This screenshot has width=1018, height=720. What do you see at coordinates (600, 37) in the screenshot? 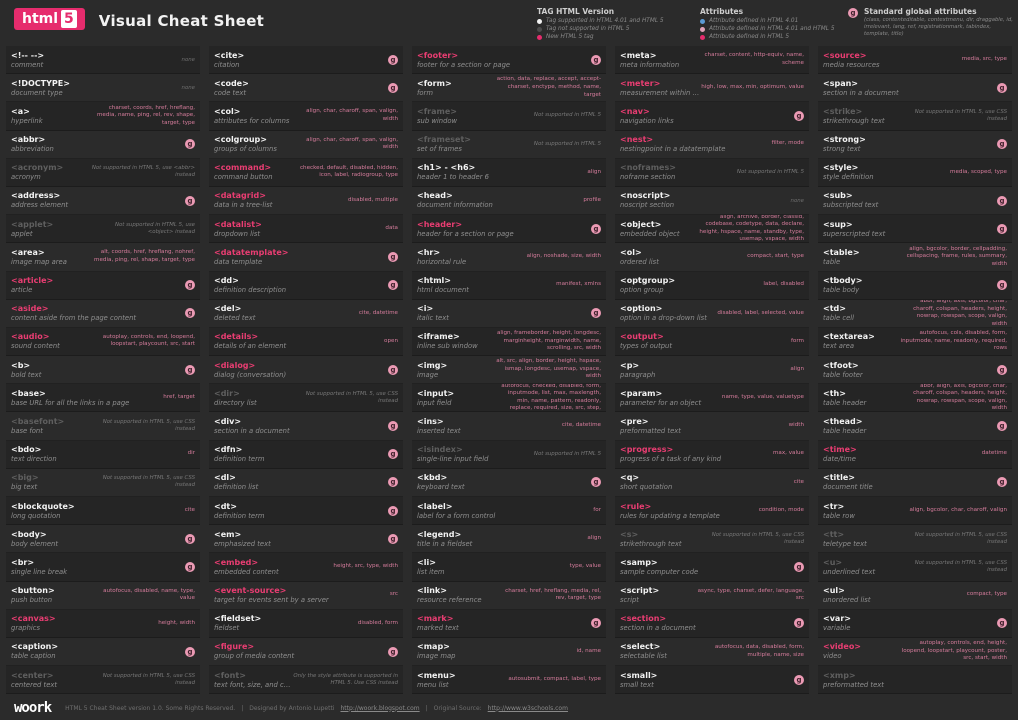
I see `legend-item: New HTML 5 tag` at bounding box center [600, 37].